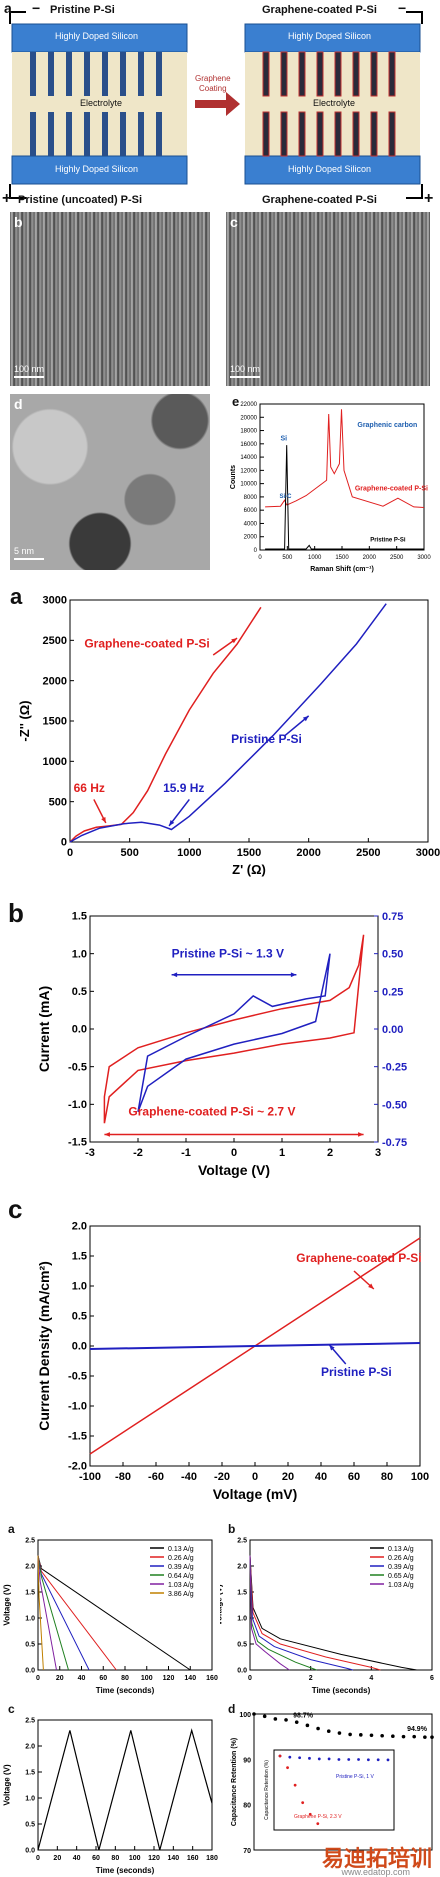 Image resolution: width=440 pixels, height=1877 pixels. I want to click on eis-ytick-label: 1500, so click(55, 722).